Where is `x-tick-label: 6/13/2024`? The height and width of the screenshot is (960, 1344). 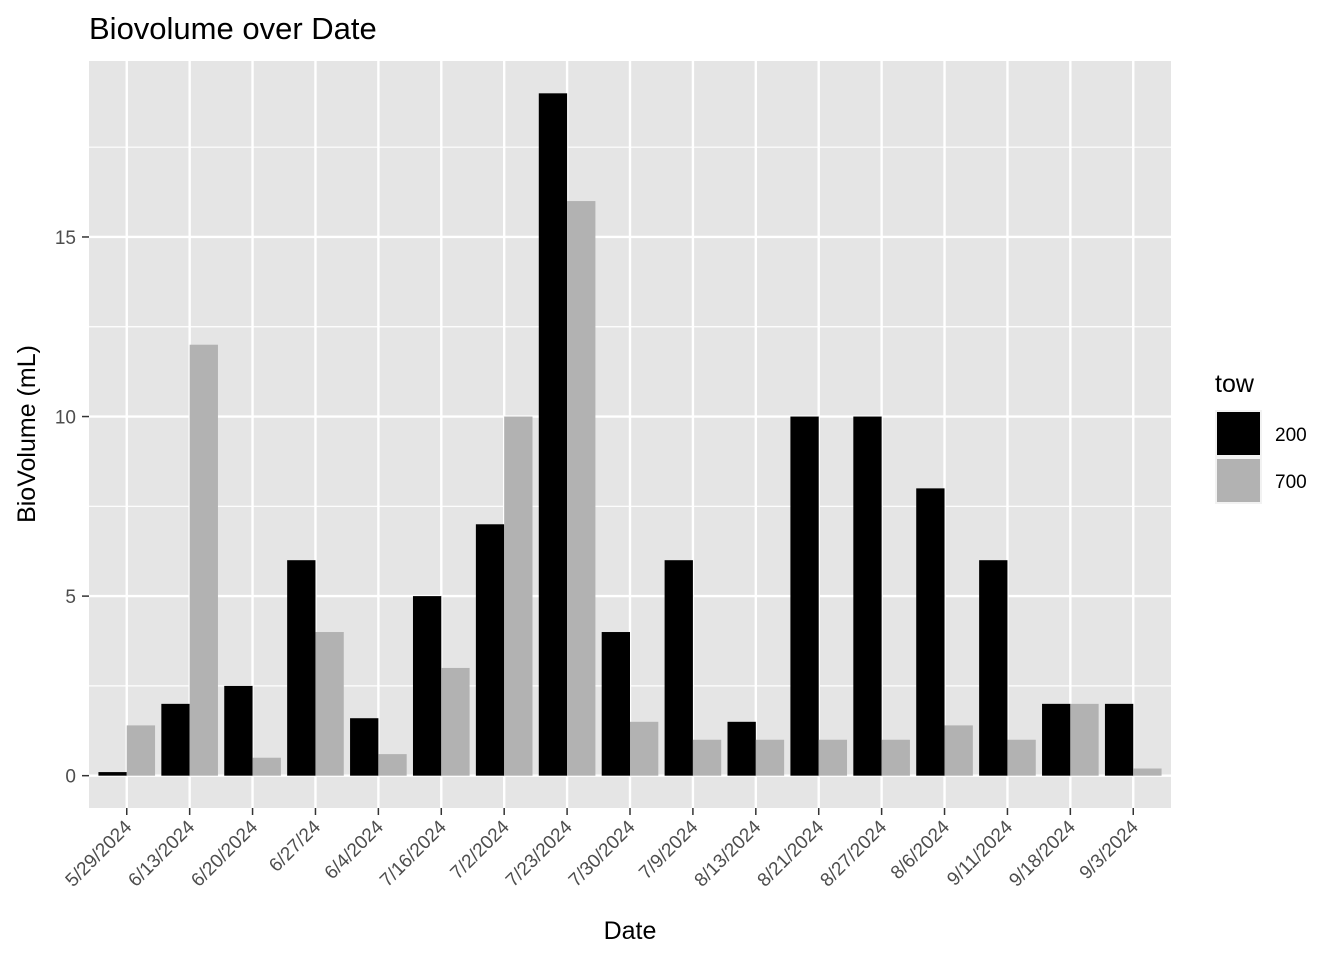 x-tick-label: 6/13/2024 is located at coordinates (162, 853).